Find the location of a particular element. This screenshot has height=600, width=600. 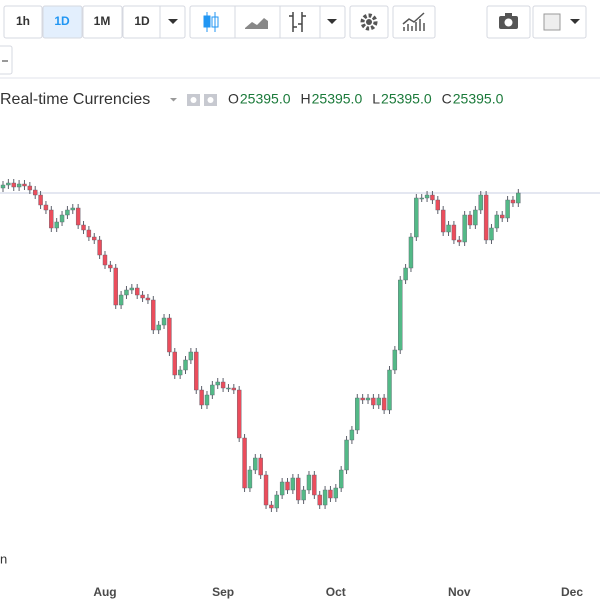

side-button is located at coordinates (6, 60).